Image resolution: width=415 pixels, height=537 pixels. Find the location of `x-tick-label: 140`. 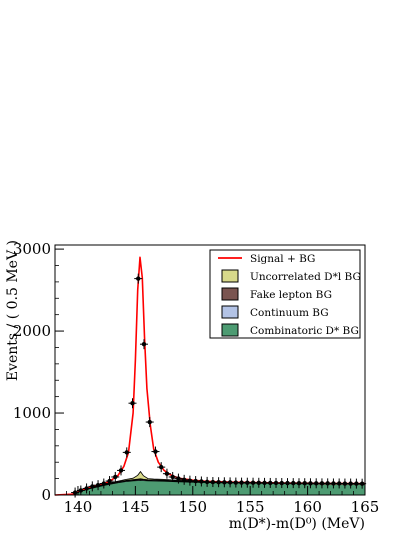

x-tick-label: 140 is located at coordinates (78, 507).